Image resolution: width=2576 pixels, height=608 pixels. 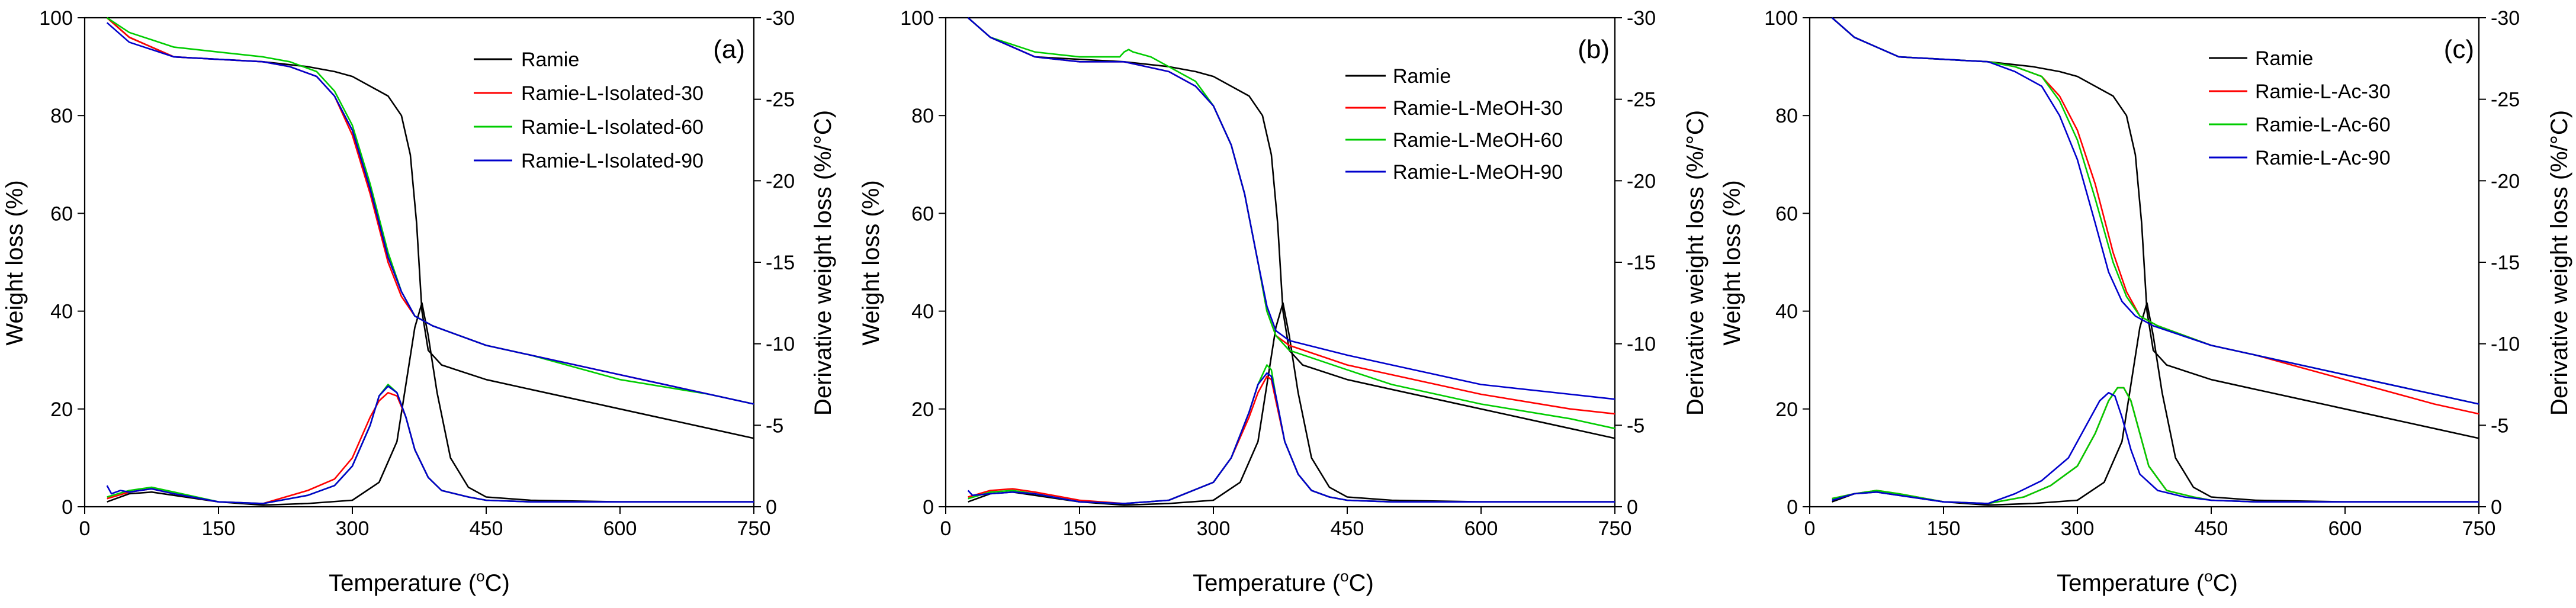 What do you see at coordinates (1478, 109) in the screenshot?
I see `legend-entry: Ramie-L-MeOH-30` at bounding box center [1478, 109].